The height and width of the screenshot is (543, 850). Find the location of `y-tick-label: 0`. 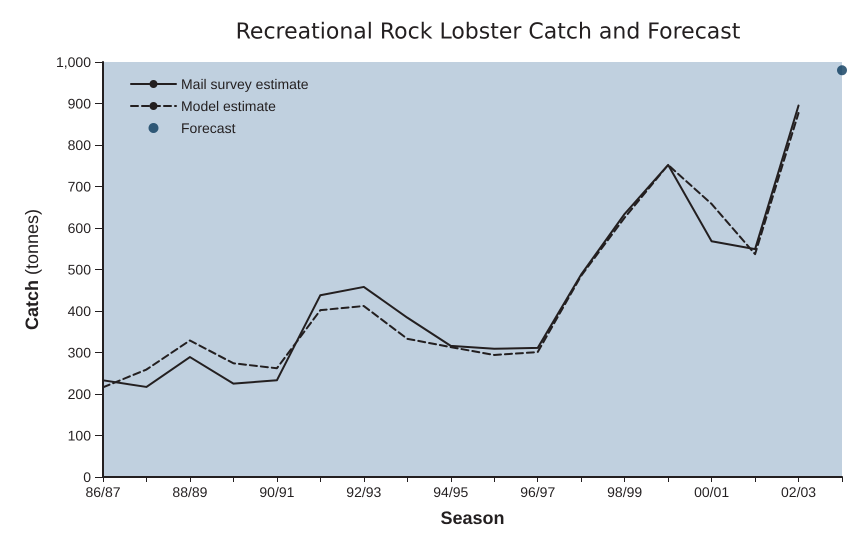

y-tick-label: 0 is located at coordinates (87, 477).